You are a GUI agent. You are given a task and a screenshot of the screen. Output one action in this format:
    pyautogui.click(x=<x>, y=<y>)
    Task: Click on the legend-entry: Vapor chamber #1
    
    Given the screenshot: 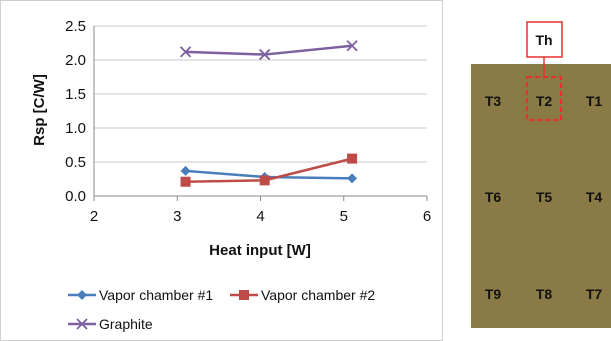 What is the action you would take?
    pyautogui.click(x=140, y=295)
    